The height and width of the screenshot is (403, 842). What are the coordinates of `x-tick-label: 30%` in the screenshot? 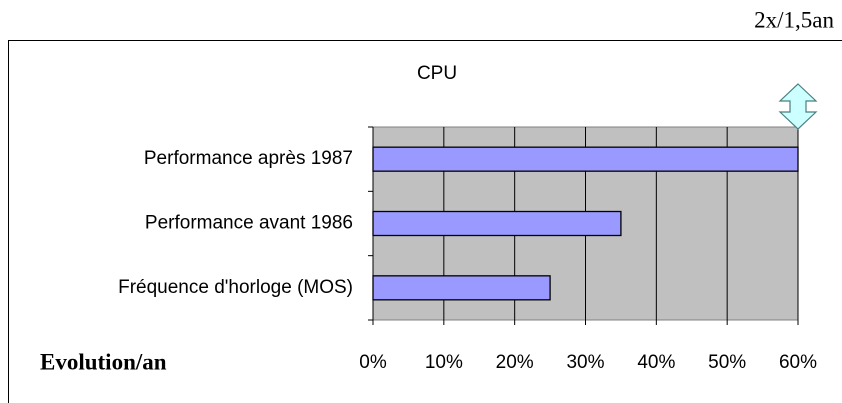 It's located at (585, 362).